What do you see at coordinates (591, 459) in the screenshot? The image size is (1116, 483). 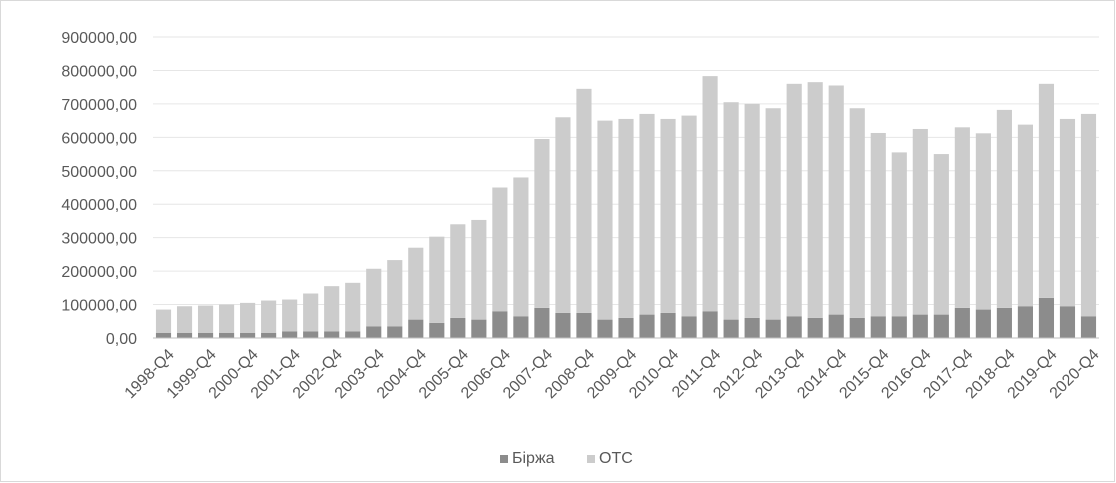 I see `legend-swatch-otc` at bounding box center [591, 459].